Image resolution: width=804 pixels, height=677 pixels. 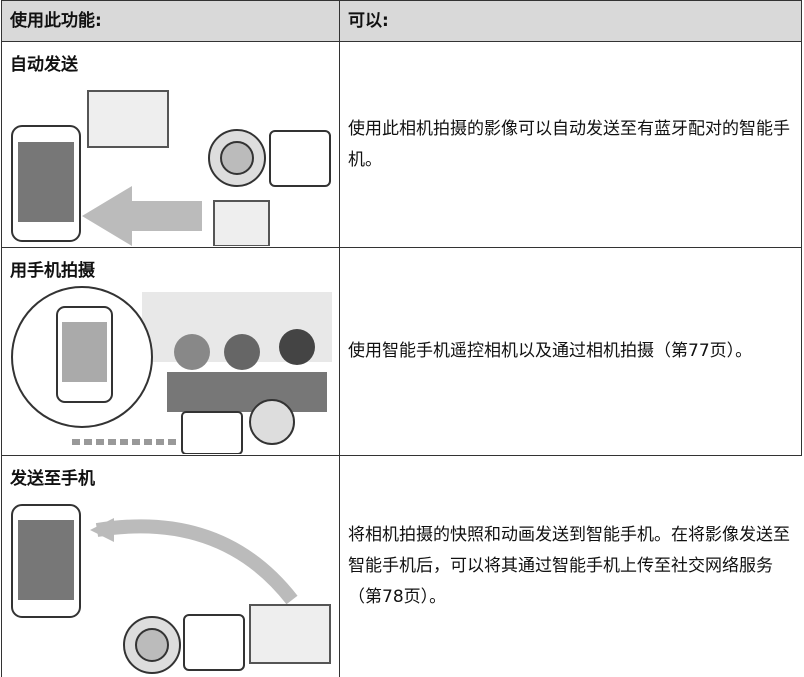 What do you see at coordinates (569, 144) in the screenshot?
I see `description: 使用此相机拍摄的影像可以自动发送至有蓝牙配对的智能手机。` at bounding box center [569, 144].